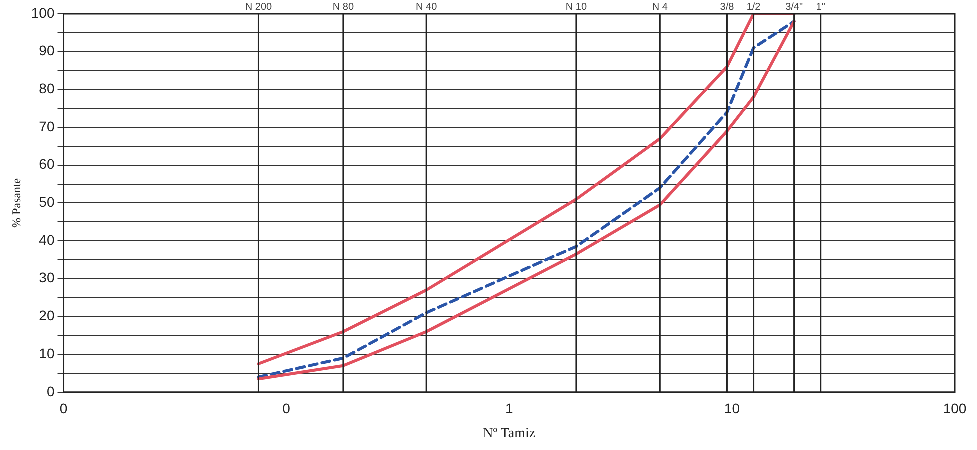 The image size is (977, 450). Describe the element at coordinates (955, 408) in the screenshot. I see `x-tick-label: 100` at that location.